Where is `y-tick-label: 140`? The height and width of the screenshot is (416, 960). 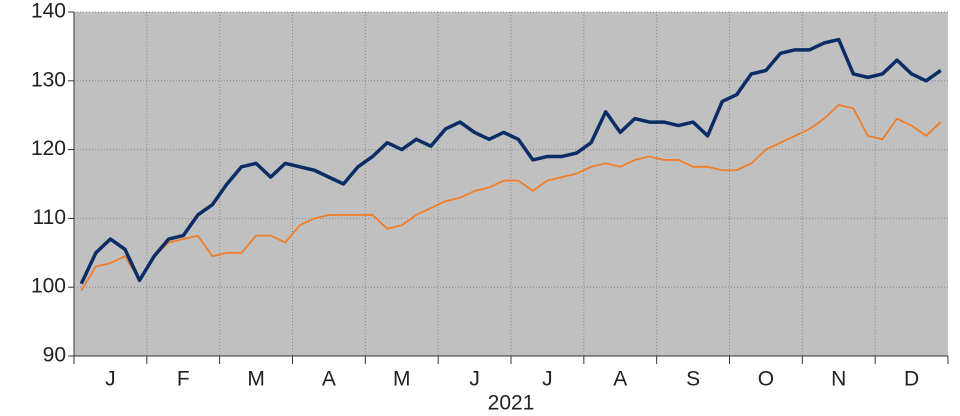
y-tick-label: 140 is located at coordinates (48, 11).